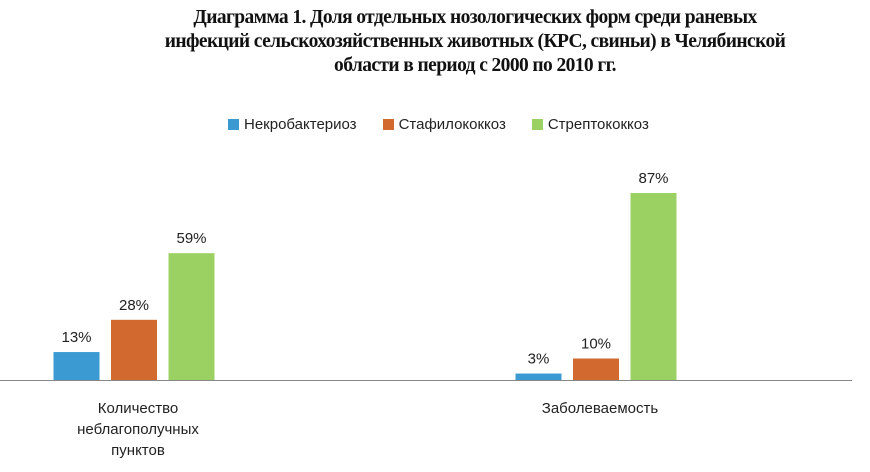  Describe the element at coordinates (138, 408) in the screenshot. I see `category-label: Количество` at that location.